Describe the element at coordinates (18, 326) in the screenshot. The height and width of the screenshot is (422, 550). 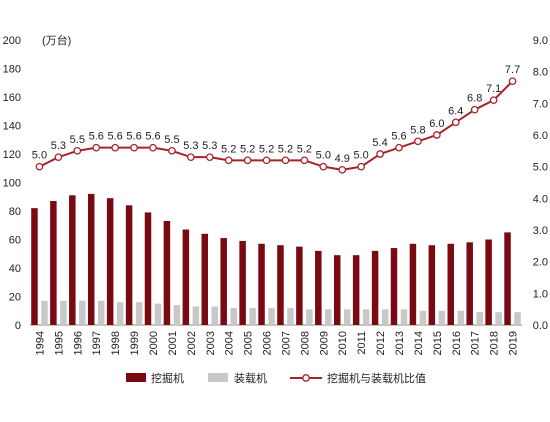
I see `y-left-tick-label: 0` at that location.